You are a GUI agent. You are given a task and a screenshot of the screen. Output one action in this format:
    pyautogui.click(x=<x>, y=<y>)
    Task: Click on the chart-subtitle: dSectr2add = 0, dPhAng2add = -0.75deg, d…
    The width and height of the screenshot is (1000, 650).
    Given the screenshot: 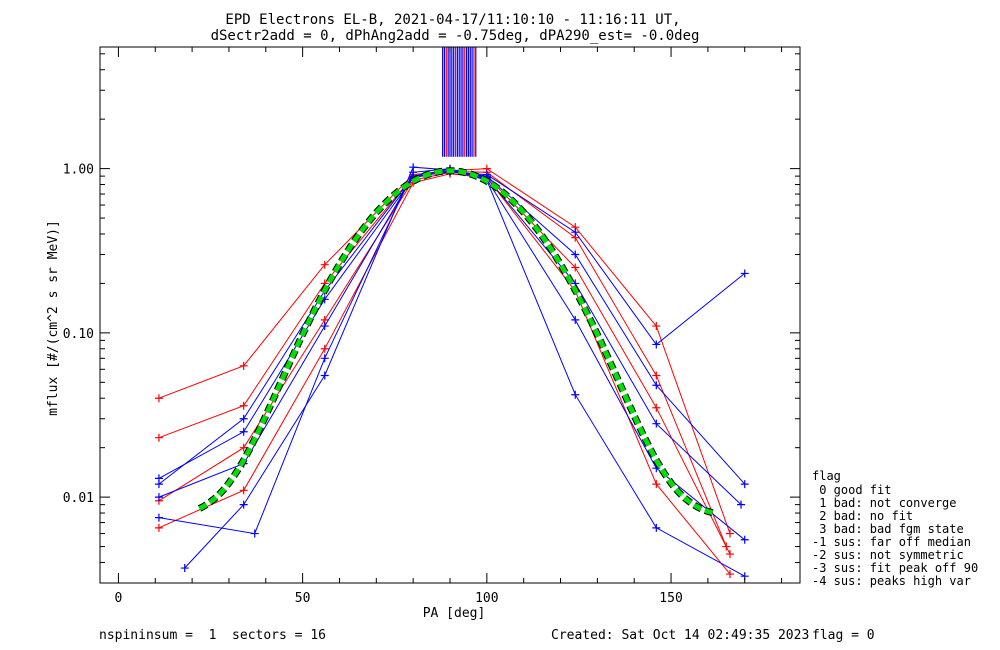 What is the action you would take?
    pyautogui.click(x=455, y=36)
    